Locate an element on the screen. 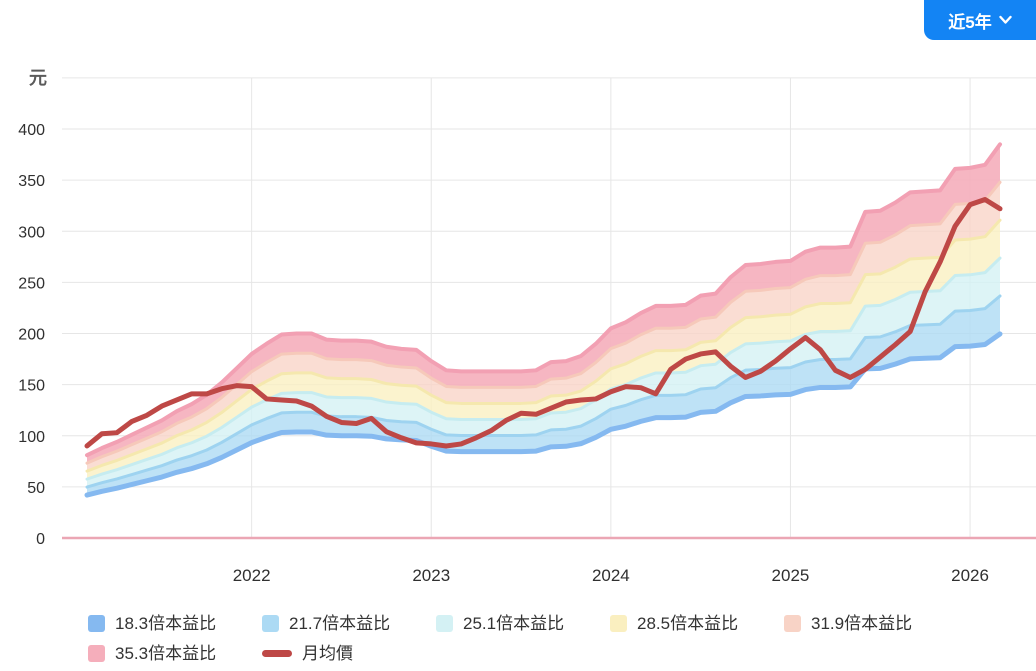 The width and height of the screenshot is (1036, 671). y-tick-label: 100 is located at coordinates (31, 437).